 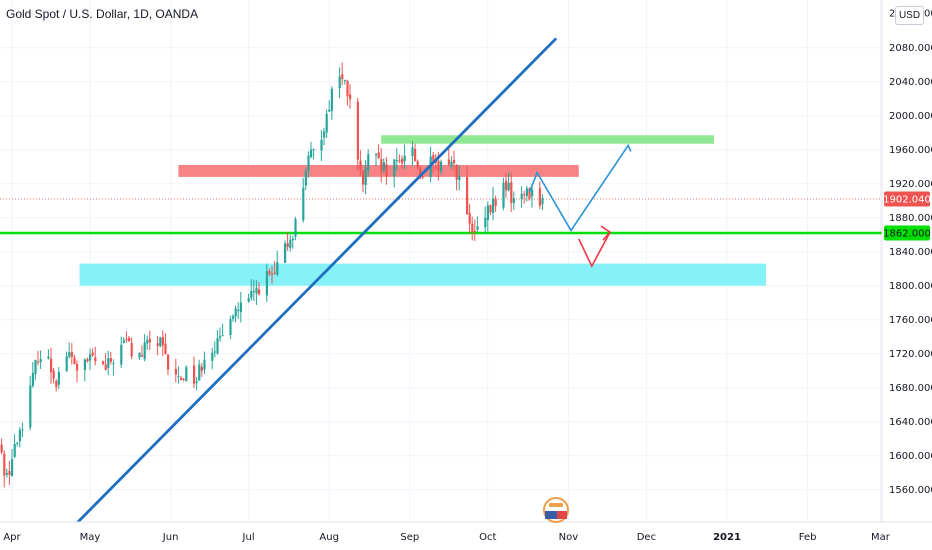 I want to click on last-price-tag-label: 1902.040, so click(x=907, y=199).